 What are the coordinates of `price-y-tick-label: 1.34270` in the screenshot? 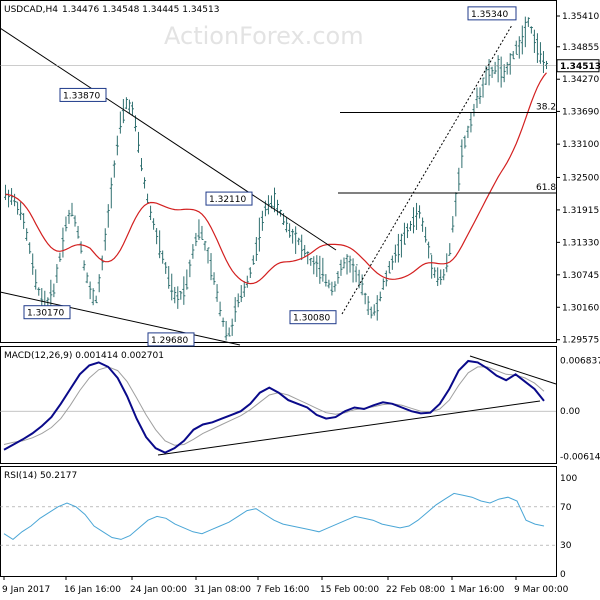 It's located at (580, 80).